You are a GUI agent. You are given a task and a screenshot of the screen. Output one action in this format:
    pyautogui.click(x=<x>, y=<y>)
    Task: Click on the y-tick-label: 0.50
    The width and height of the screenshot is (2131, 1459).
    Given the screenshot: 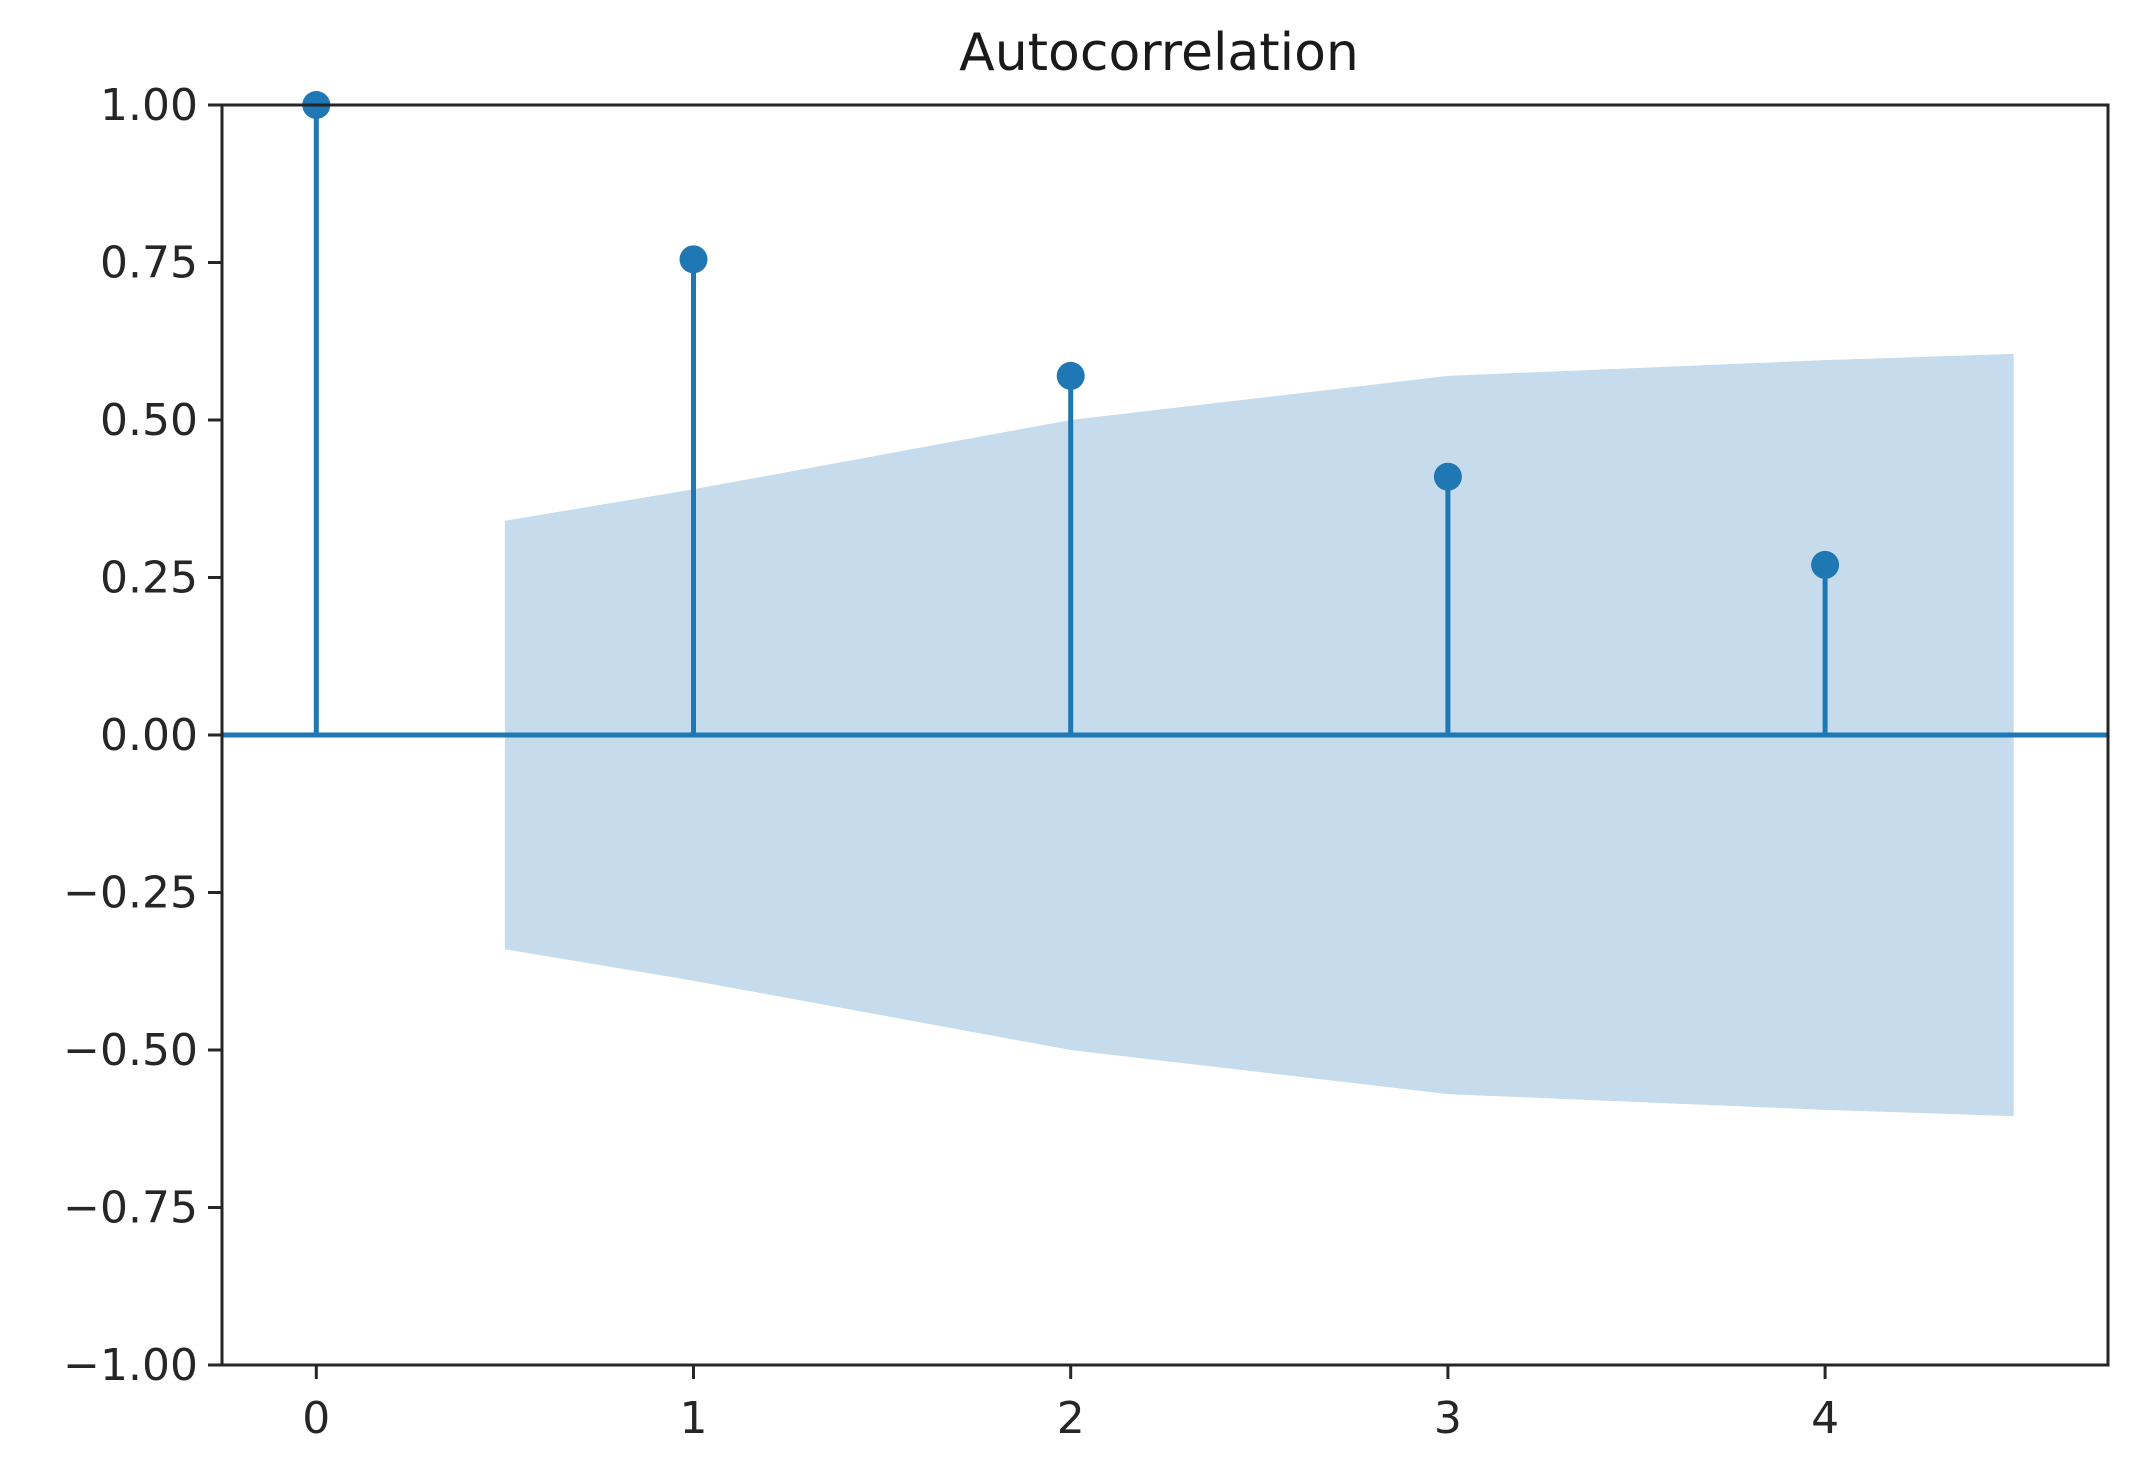 What is the action you would take?
    pyautogui.click(x=149, y=420)
    